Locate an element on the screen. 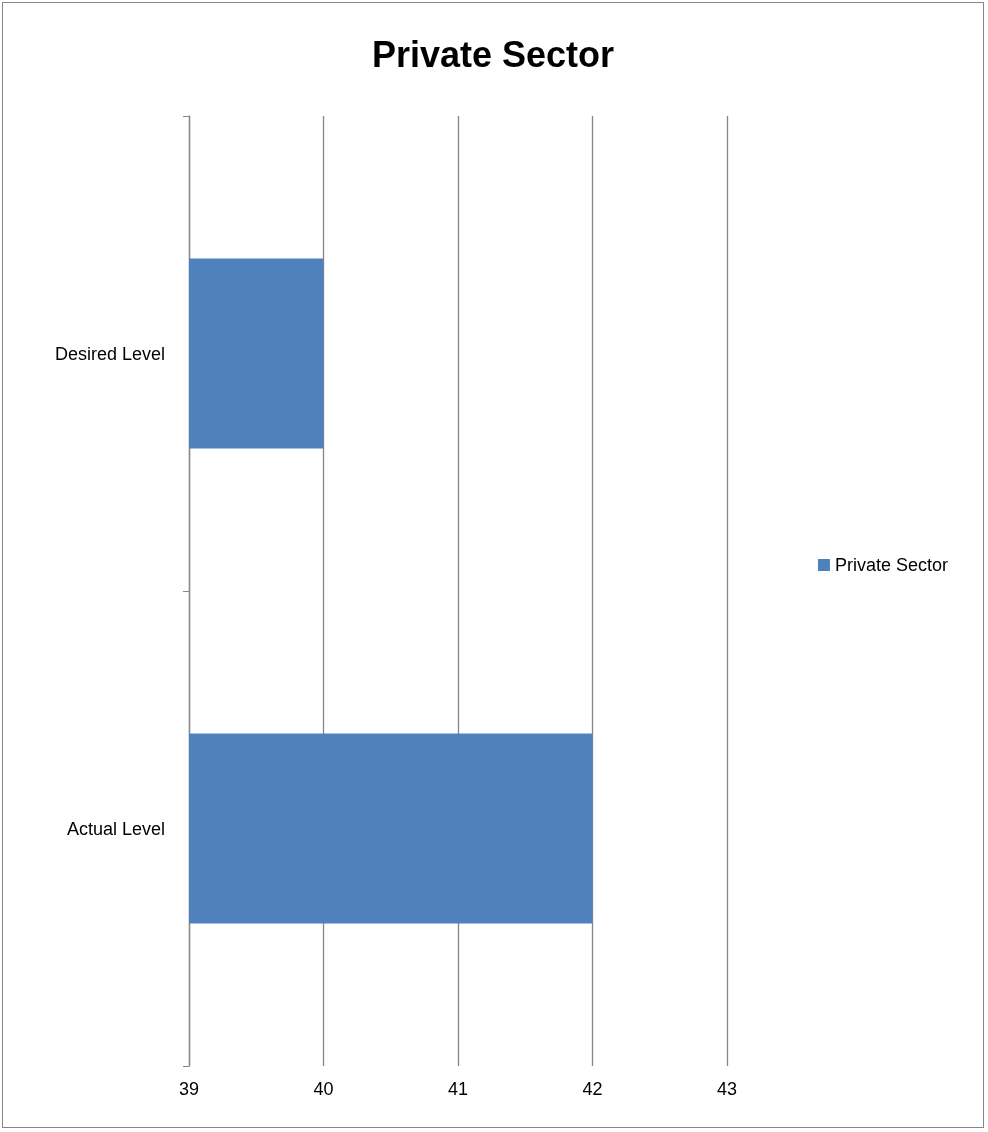 The width and height of the screenshot is (988, 1132). x-tick-label: 41 is located at coordinates (458, 1089).